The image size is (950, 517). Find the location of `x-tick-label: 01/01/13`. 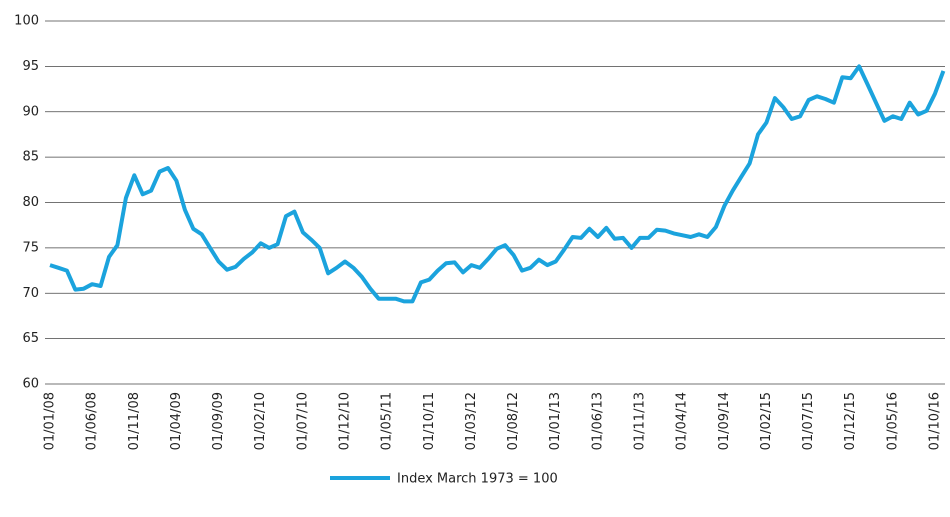

x-tick-label: 01/01/13 is located at coordinates (555, 421).